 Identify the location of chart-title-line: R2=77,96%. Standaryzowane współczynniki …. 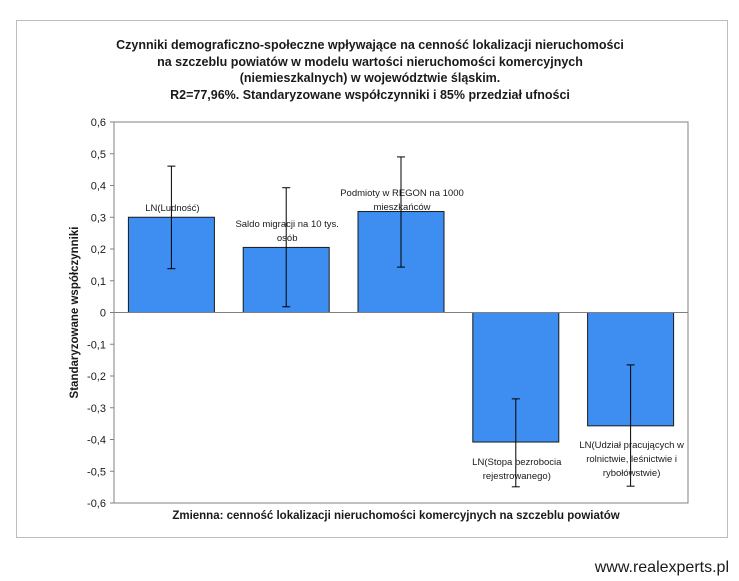
(370, 94).